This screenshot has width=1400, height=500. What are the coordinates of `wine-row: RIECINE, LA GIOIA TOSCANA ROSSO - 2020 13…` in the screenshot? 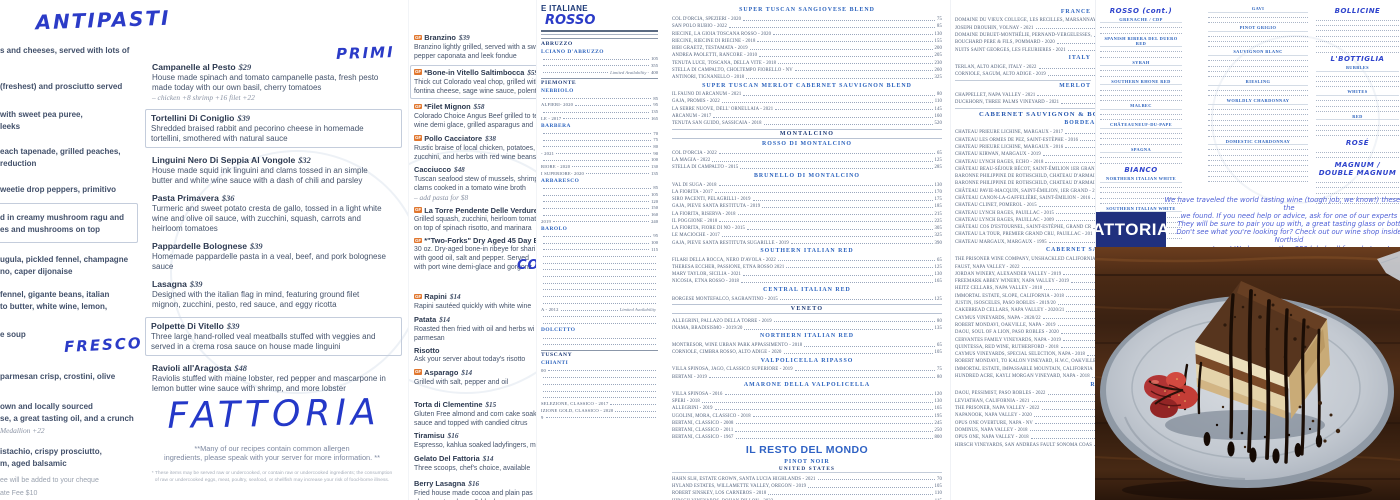 It's located at (807, 33).